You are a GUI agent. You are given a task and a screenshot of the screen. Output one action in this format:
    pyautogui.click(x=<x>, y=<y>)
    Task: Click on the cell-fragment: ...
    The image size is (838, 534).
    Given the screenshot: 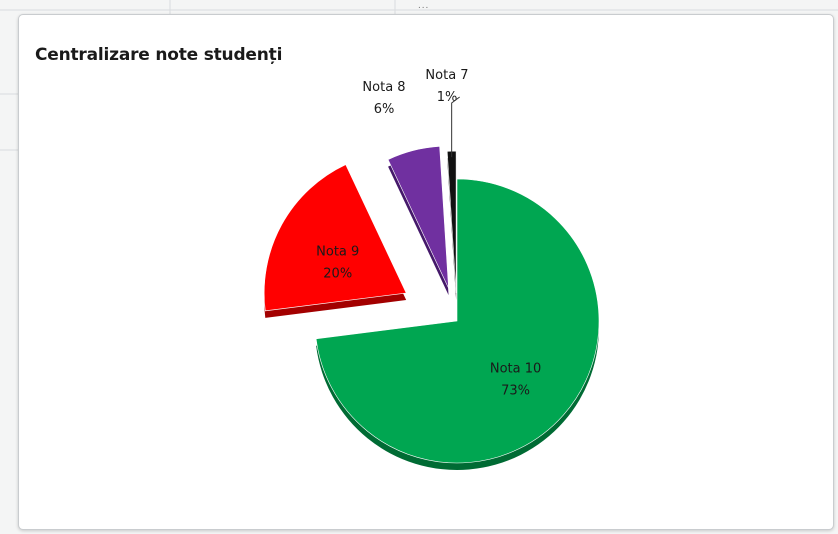 What is the action you would take?
    pyautogui.click(x=424, y=5)
    